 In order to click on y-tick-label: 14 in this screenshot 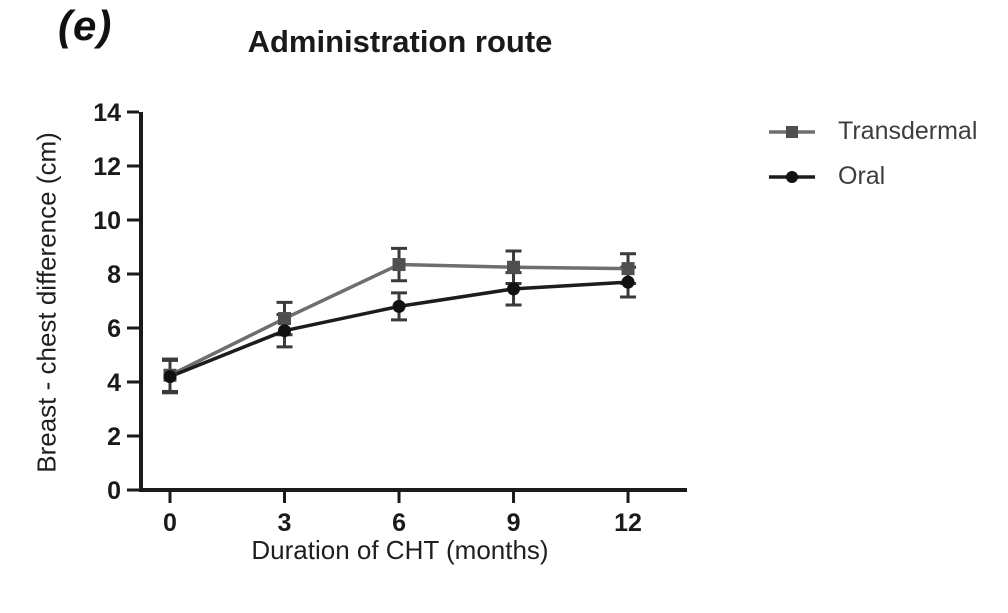, I will do `click(107, 113)`.